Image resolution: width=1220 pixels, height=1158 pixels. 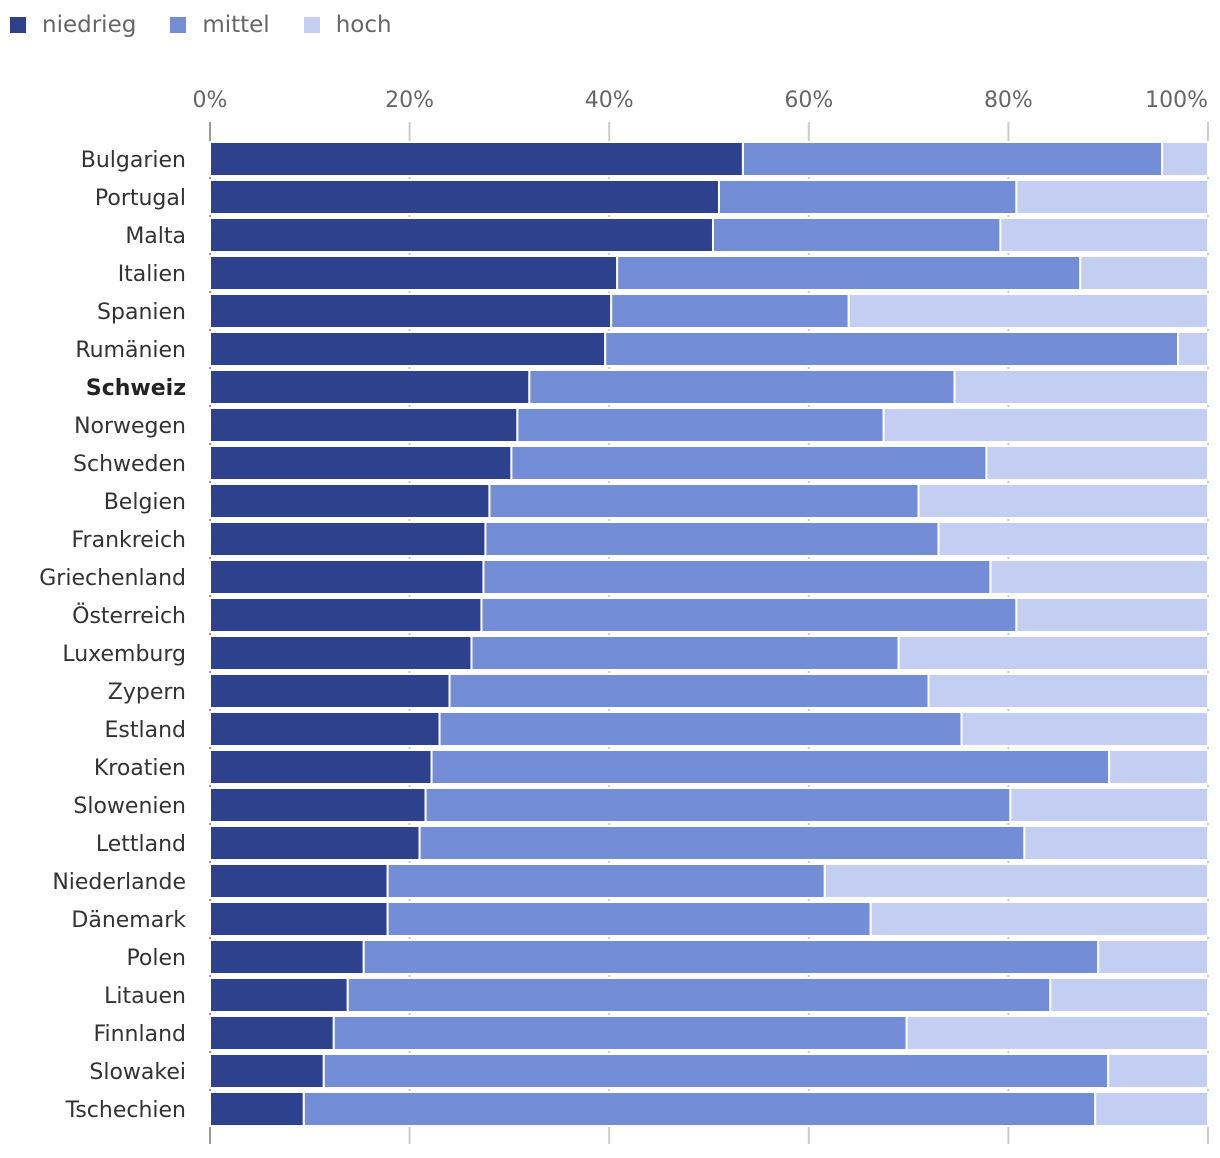 I want to click on category-label: Schweiz, so click(x=136, y=388).